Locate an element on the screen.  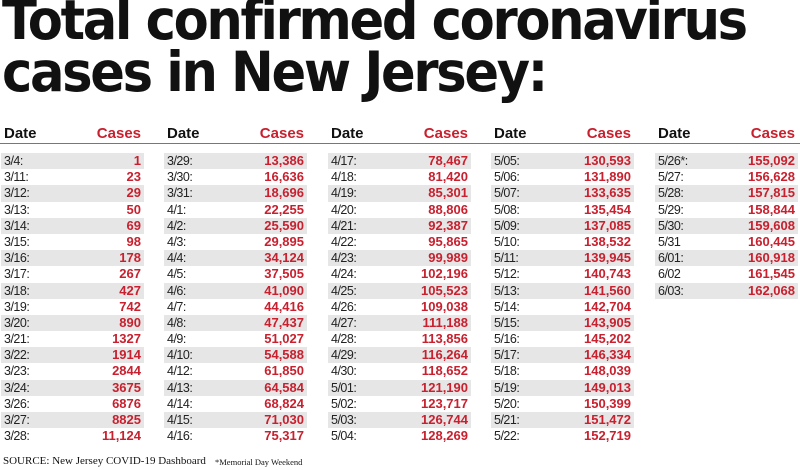
cases-cell: 1 is located at coordinates (137, 160).